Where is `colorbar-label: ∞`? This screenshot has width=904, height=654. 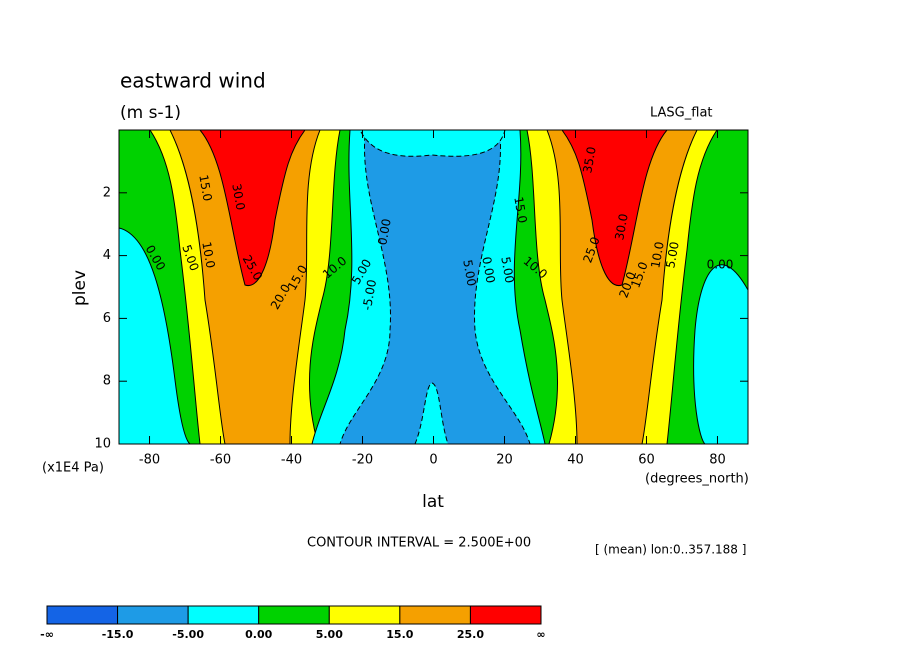
colorbar-label: ∞ is located at coordinates (540, 634).